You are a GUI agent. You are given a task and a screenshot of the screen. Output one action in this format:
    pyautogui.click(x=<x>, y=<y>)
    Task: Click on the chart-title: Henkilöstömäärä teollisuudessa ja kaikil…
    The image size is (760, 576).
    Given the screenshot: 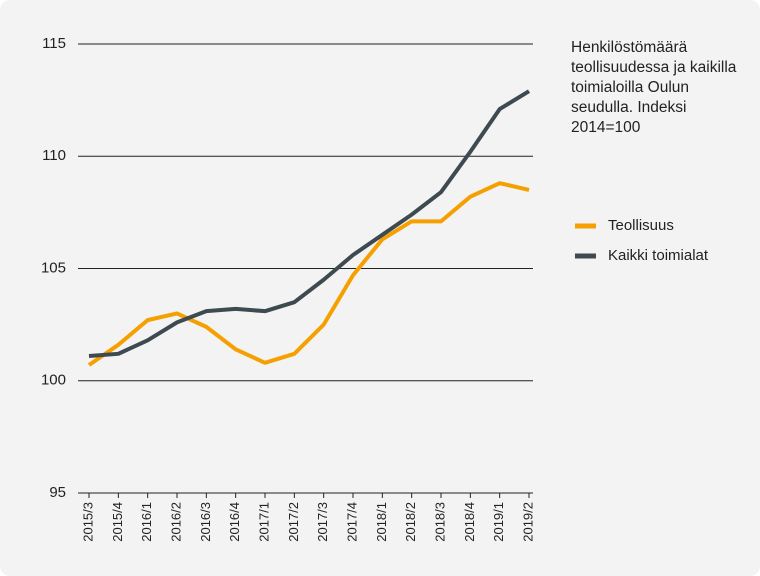 What is the action you would take?
    pyautogui.click(x=654, y=87)
    